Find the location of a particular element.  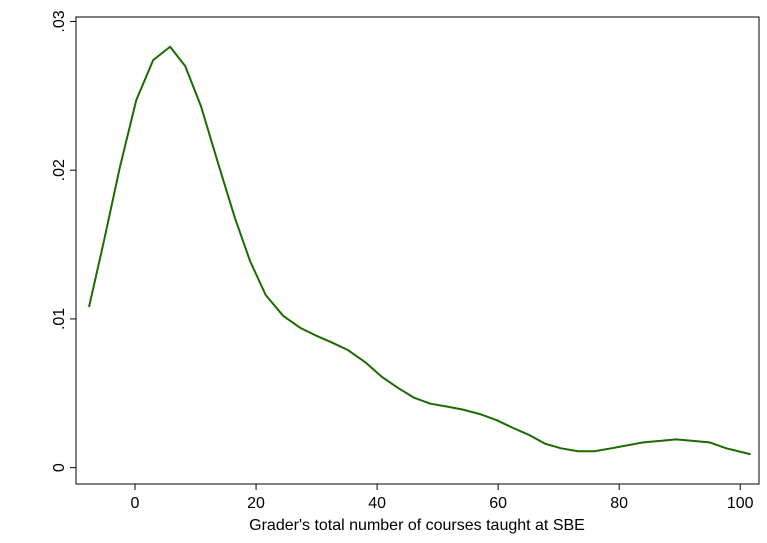

x-tick-label: 100 is located at coordinates (740, 503).